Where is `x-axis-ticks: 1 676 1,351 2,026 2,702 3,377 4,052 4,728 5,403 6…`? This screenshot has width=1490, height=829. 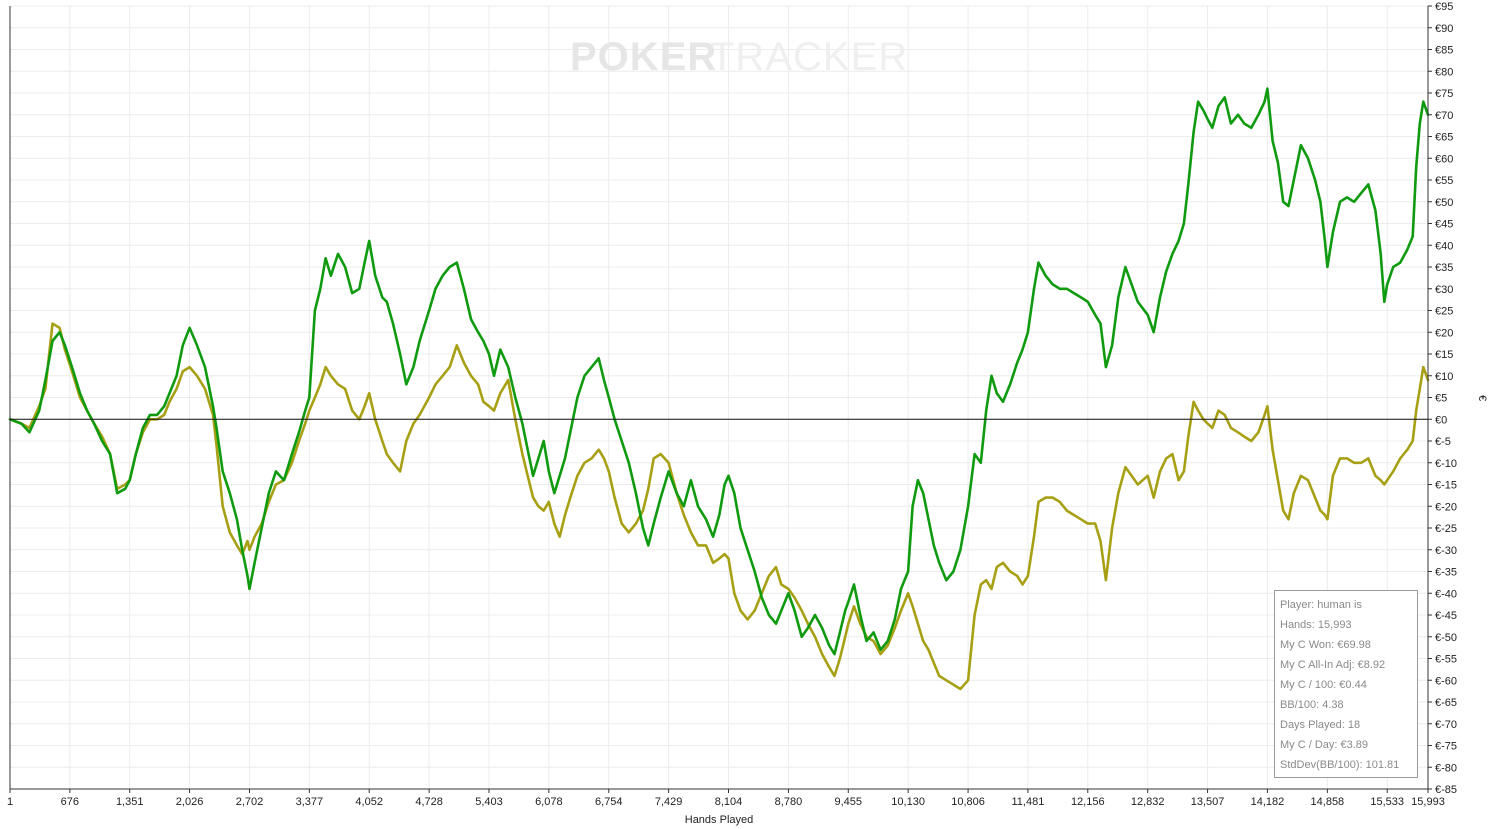
x-axis-ticks: 1 676 1,351 2,026 2,702 3,377 4,052 4,728 5,403 6… is located at coordinates (726, 798).